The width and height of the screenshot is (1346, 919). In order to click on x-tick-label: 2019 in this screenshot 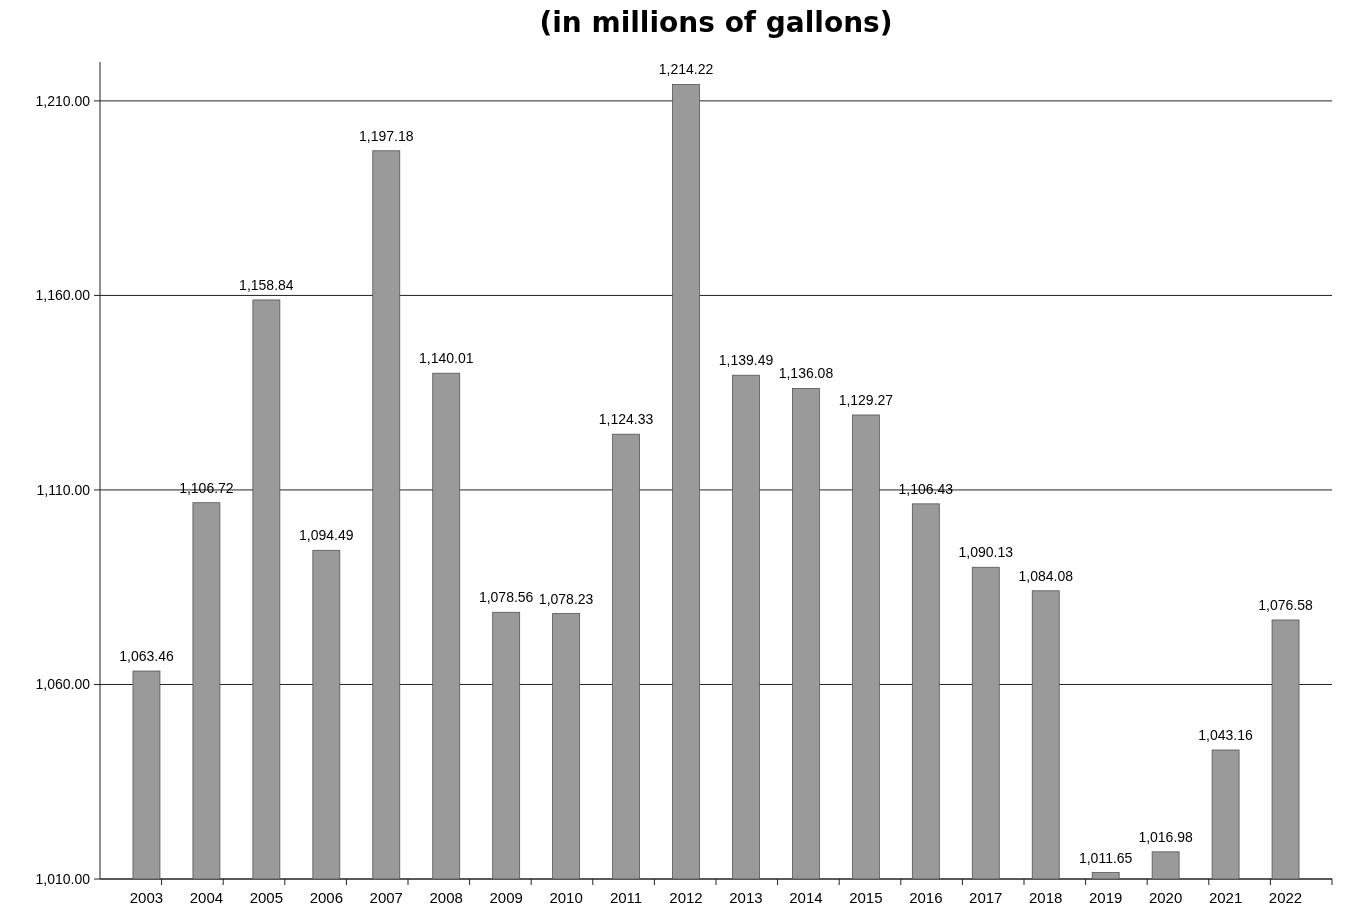, I will do `click(1106, 897)`.